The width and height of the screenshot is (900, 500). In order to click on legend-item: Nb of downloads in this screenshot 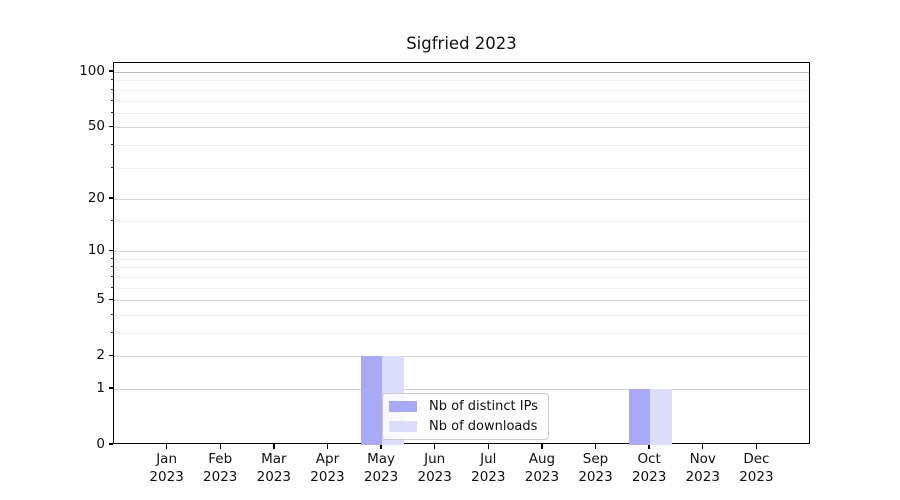, I will do `click(463, 426)`.